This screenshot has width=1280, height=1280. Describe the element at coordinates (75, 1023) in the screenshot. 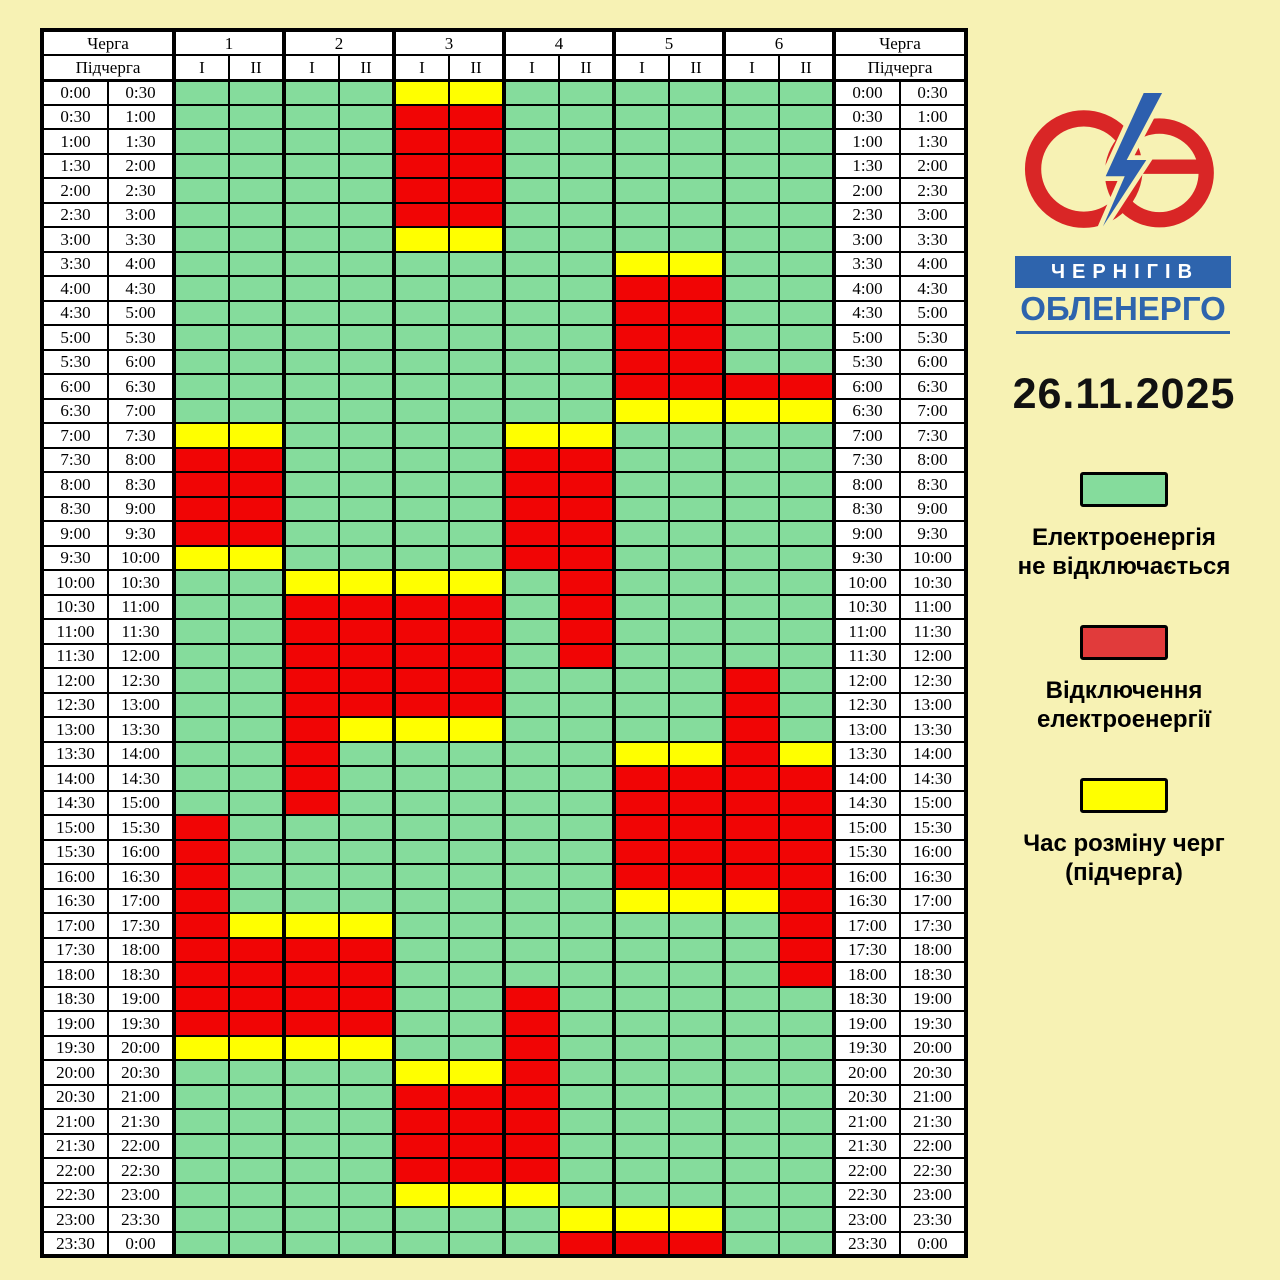

I see `time-slot-start: 19:00` at that location.